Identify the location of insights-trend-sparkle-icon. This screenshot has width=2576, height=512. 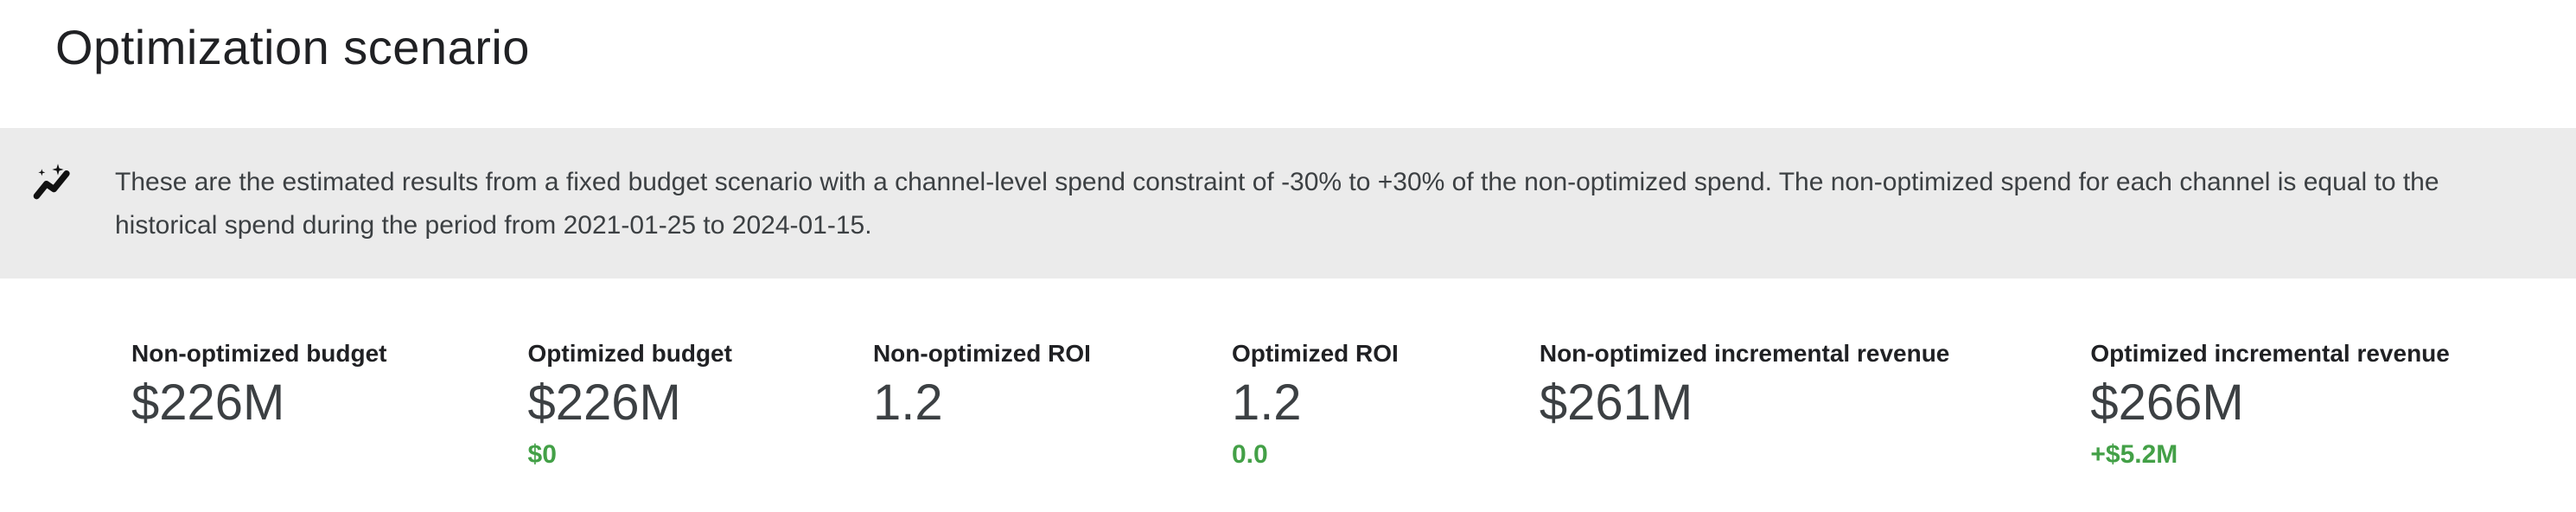
(52, 183).